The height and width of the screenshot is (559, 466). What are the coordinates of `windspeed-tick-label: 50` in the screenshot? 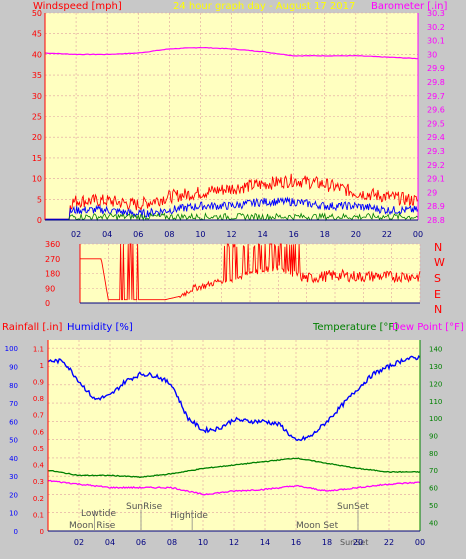 It's located at (37, 13).